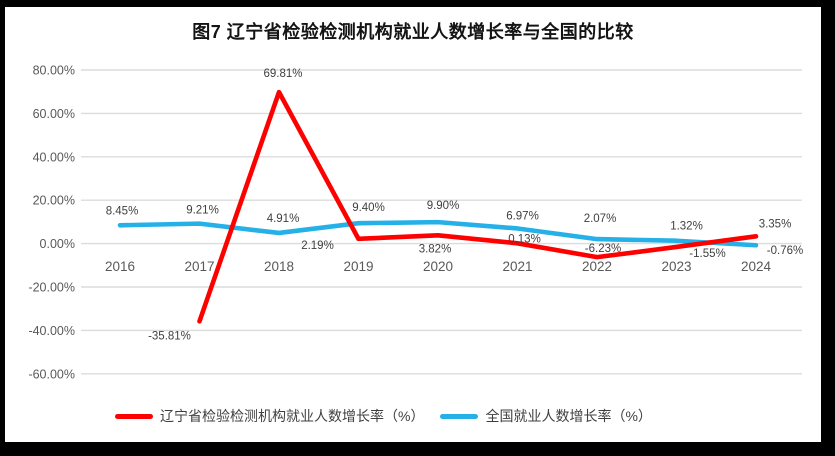 The height and width of the screenshot is (456, 835). What do you see at coordinates (279, 266) in the screenshot?
I see `x-tick-label: 2018` at bounding box center [279, 266].